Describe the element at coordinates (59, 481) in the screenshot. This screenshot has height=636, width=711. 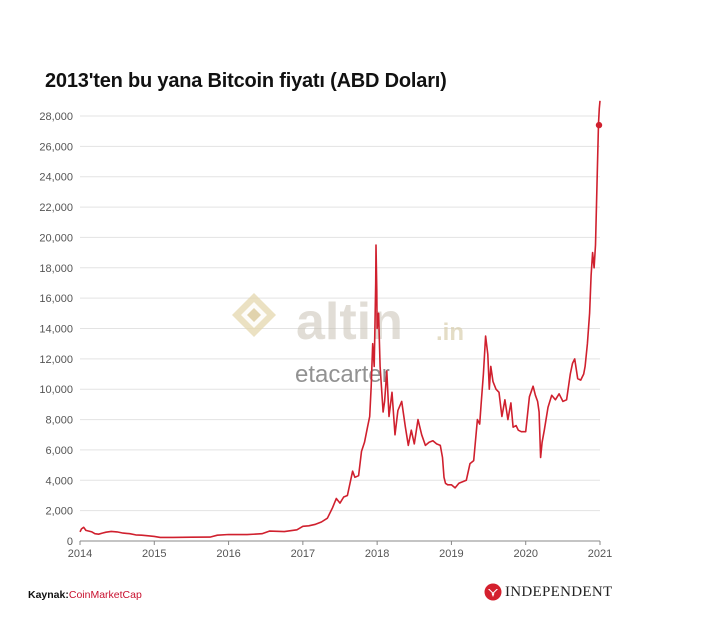
I see `y-tick-label: 4,000` at that location.